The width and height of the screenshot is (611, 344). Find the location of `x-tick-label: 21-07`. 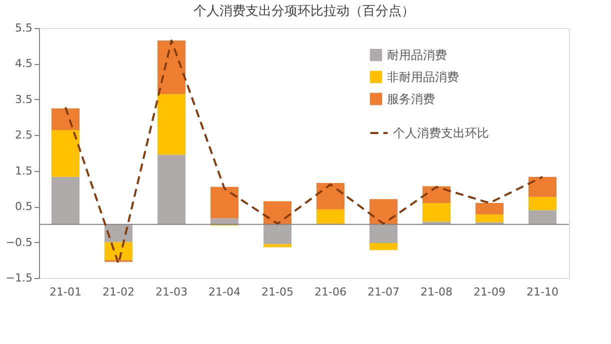

x-tick-label: 21-07 is located at coordinates (384, 292).